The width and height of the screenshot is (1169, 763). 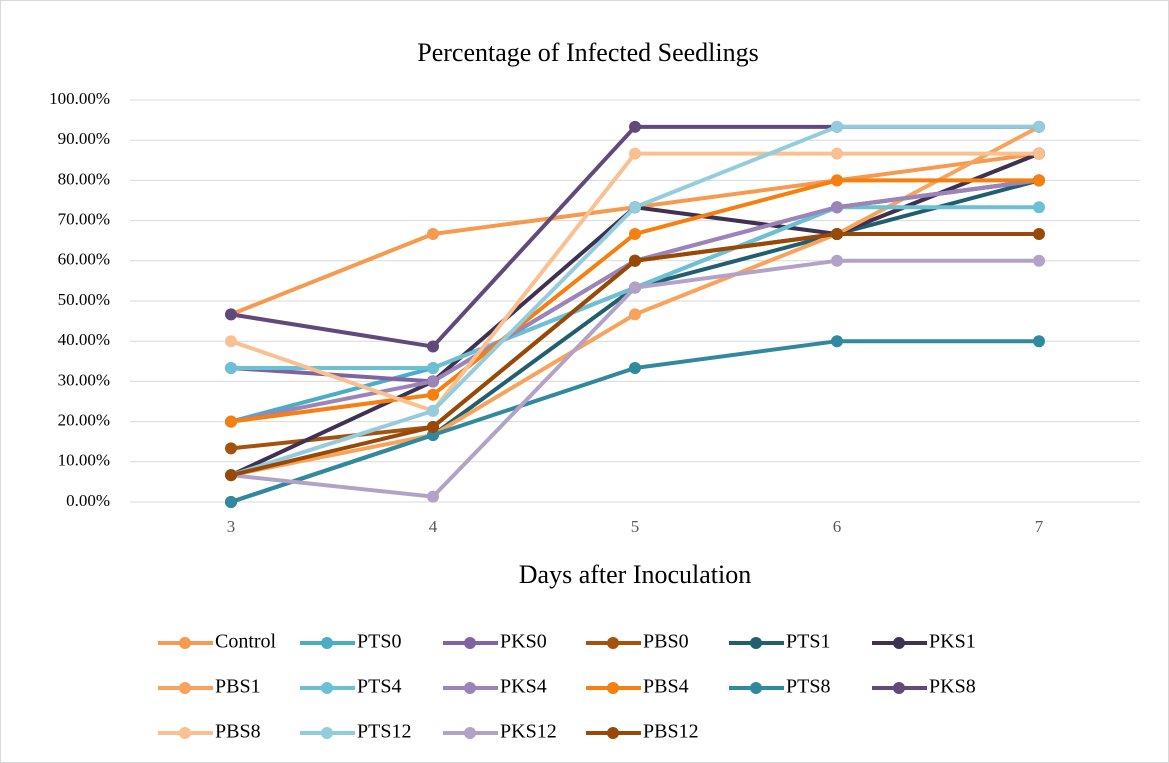 What do you see at coordinates (523, 642) in the screenshot?
I see `legend-label: PKS0` at bounding box center [523, 642].